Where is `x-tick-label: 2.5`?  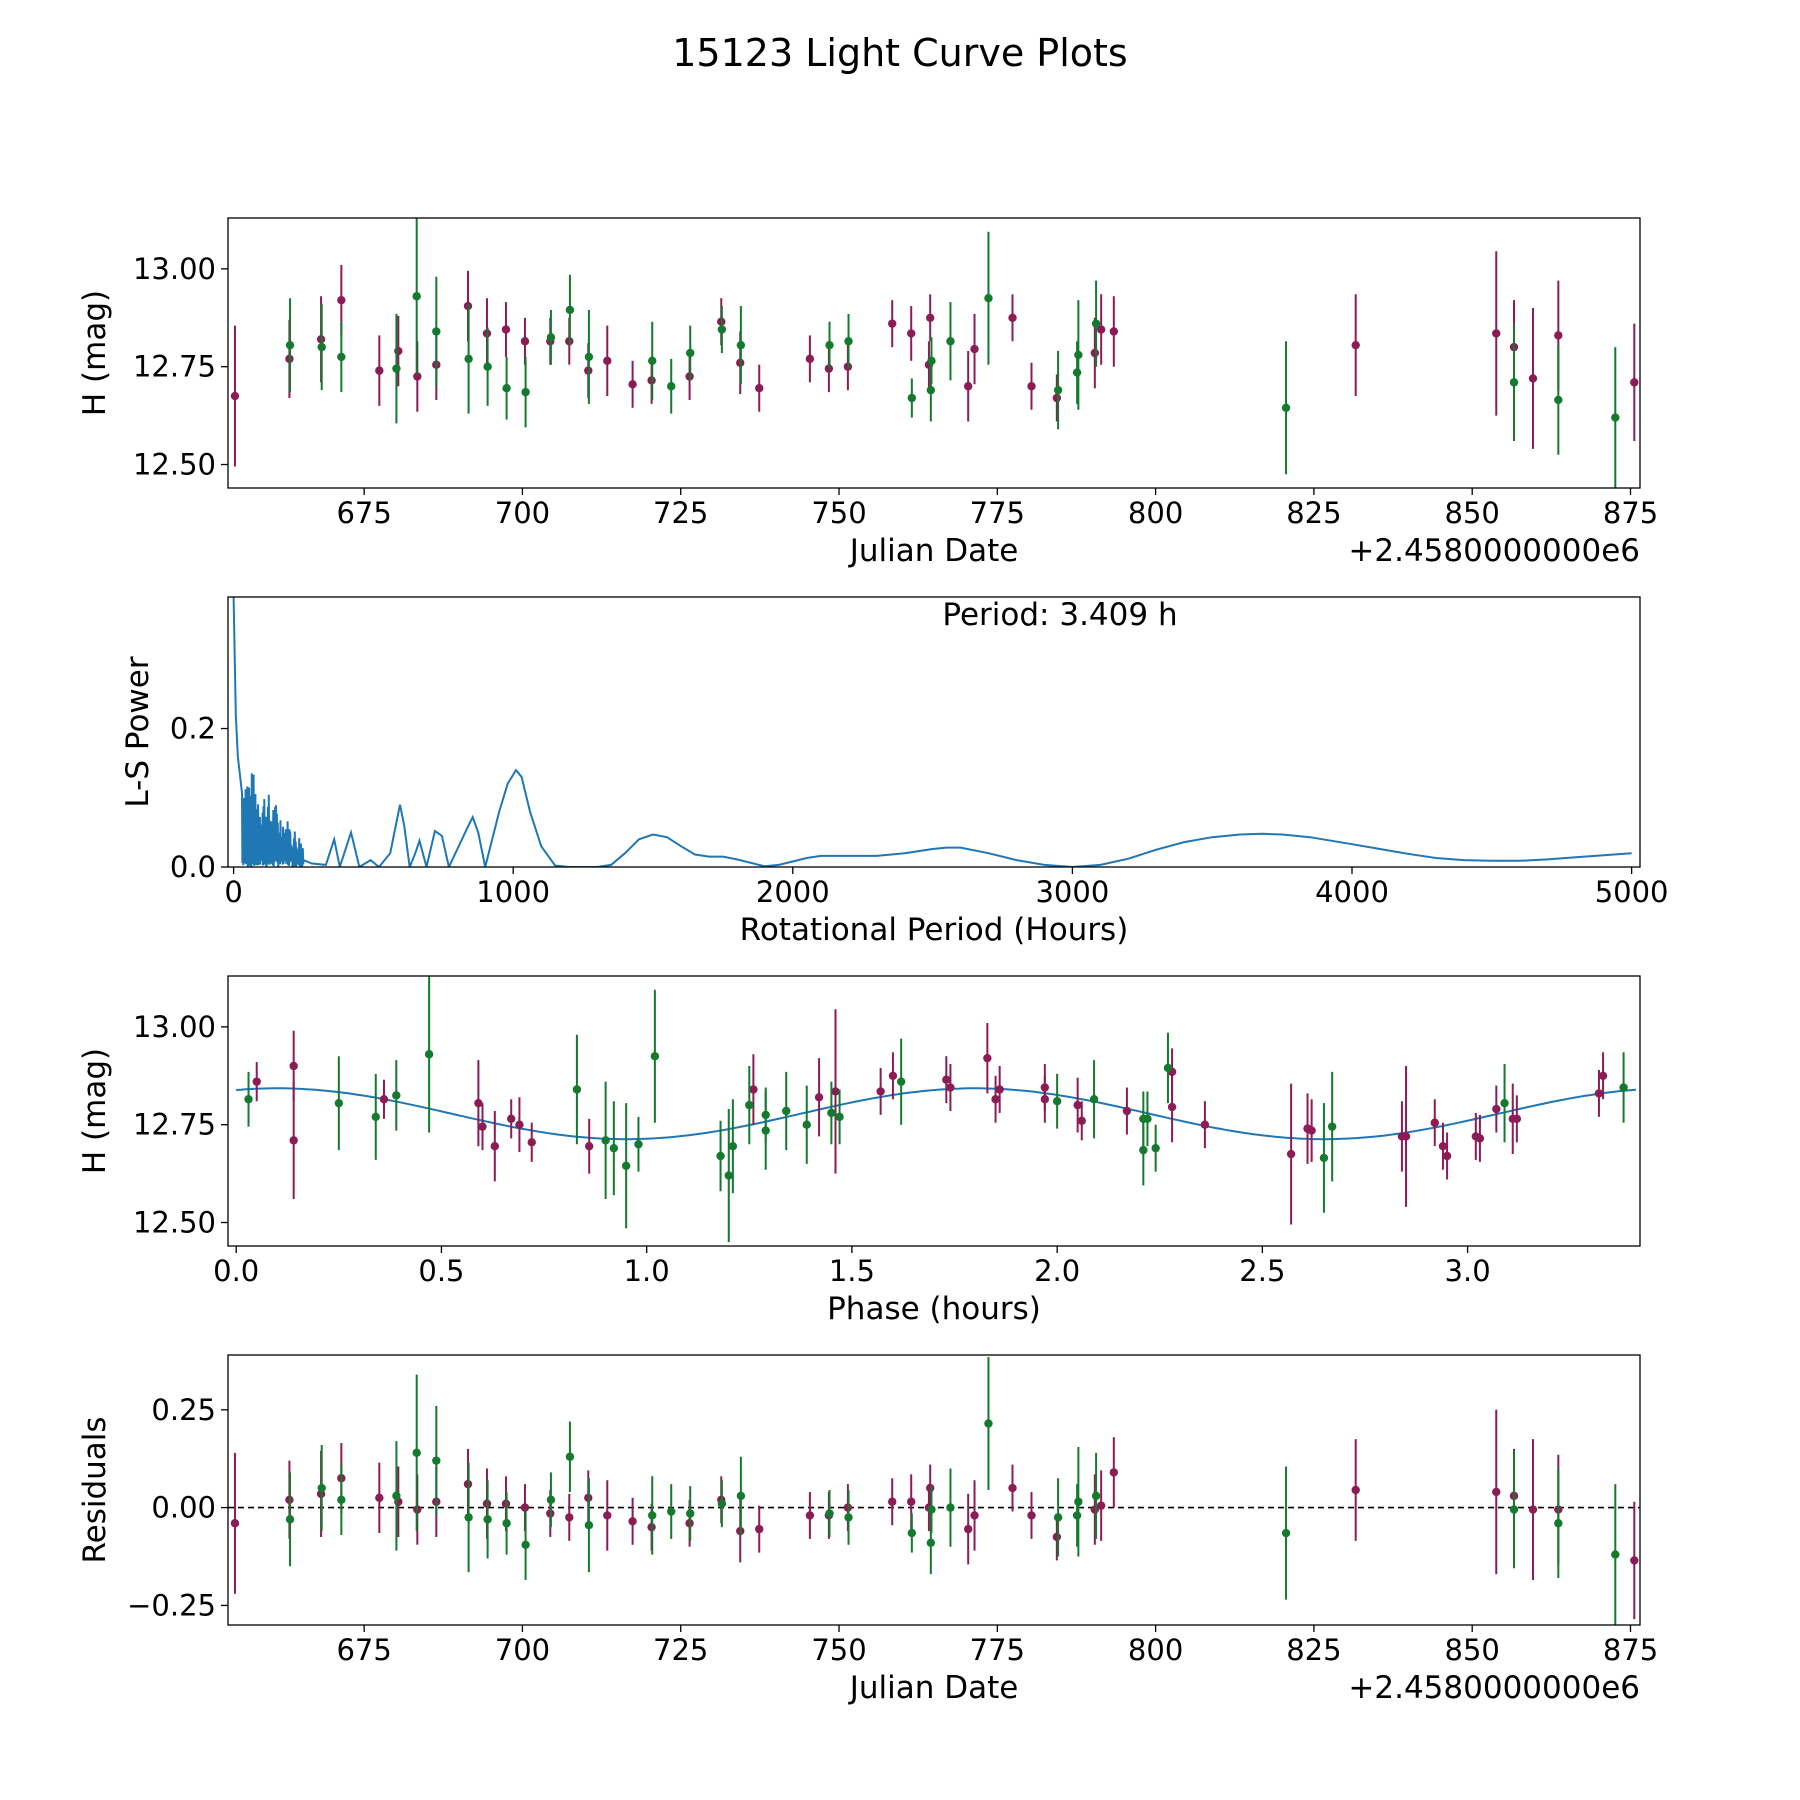
x-tick-label: 2.5 is located at coordinates (1262, 1271).